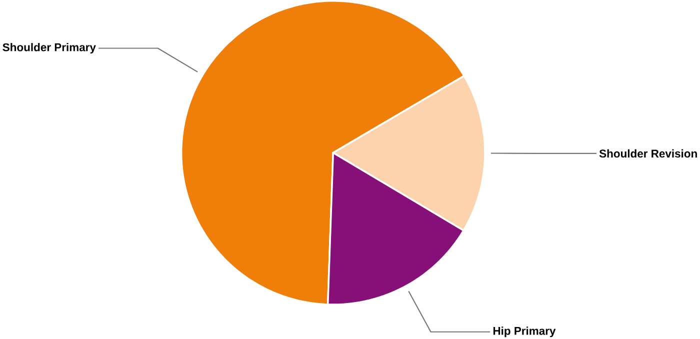 This screenshot has height=339, width=700. I want to click on slice-label: Shoulder Primary, so click(49, 48).